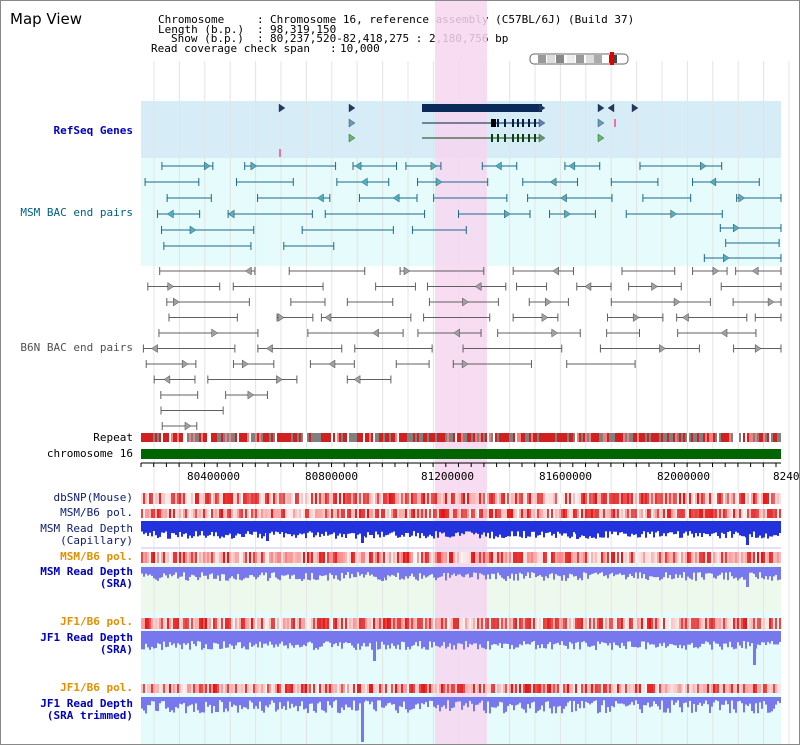 This screenshot has width=800, height=745. What do you see at coordinates (93, 130) in the screenshot?
I see `track-label-refseq: RefSeq Genes` at bounding box center [93, 130].